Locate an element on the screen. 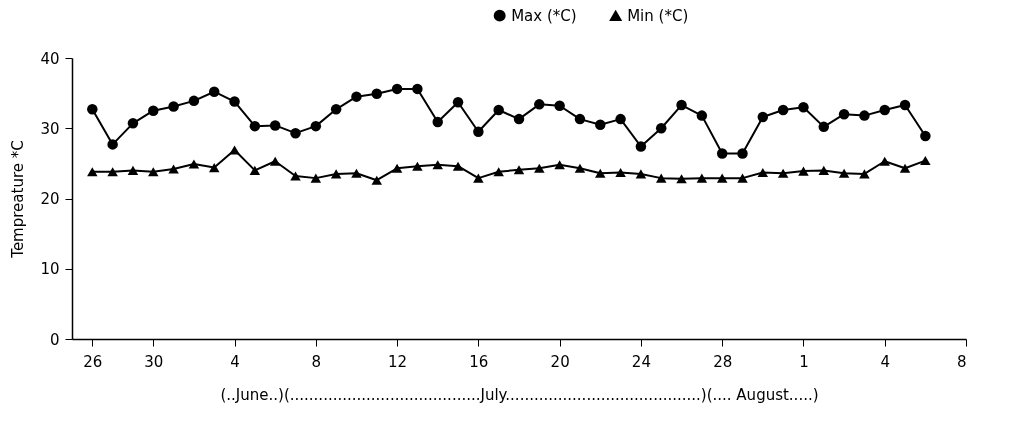 The width and height of the screenshot is (1026, 444). y-tick-label: 20 is located at coordinates (50, 199).